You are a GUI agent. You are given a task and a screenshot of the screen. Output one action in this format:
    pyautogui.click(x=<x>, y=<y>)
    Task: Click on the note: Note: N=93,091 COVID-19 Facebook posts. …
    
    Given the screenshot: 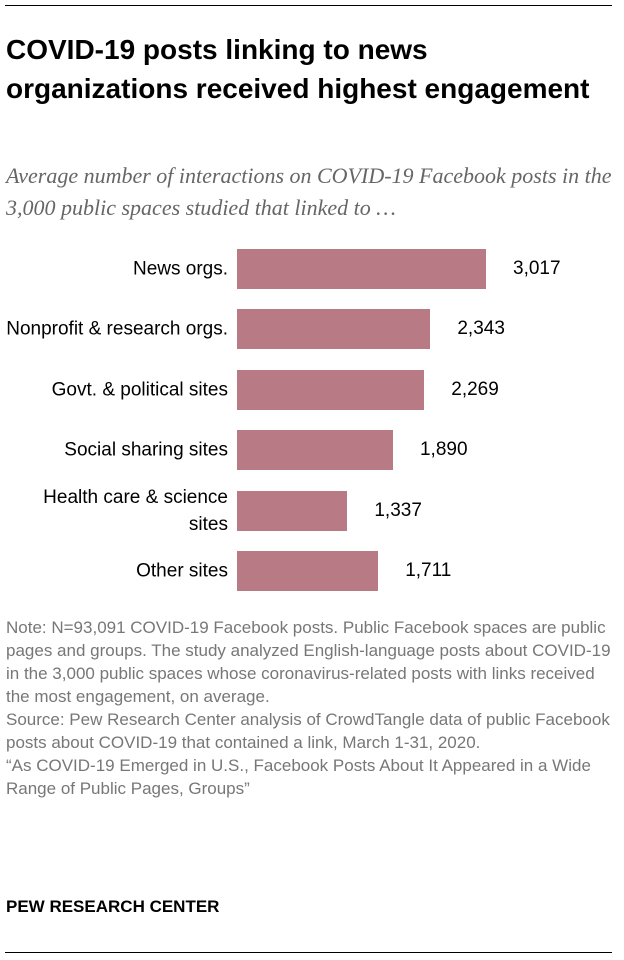 What is the action you would take?
    pyautogui.click(x=308, y=662)
    